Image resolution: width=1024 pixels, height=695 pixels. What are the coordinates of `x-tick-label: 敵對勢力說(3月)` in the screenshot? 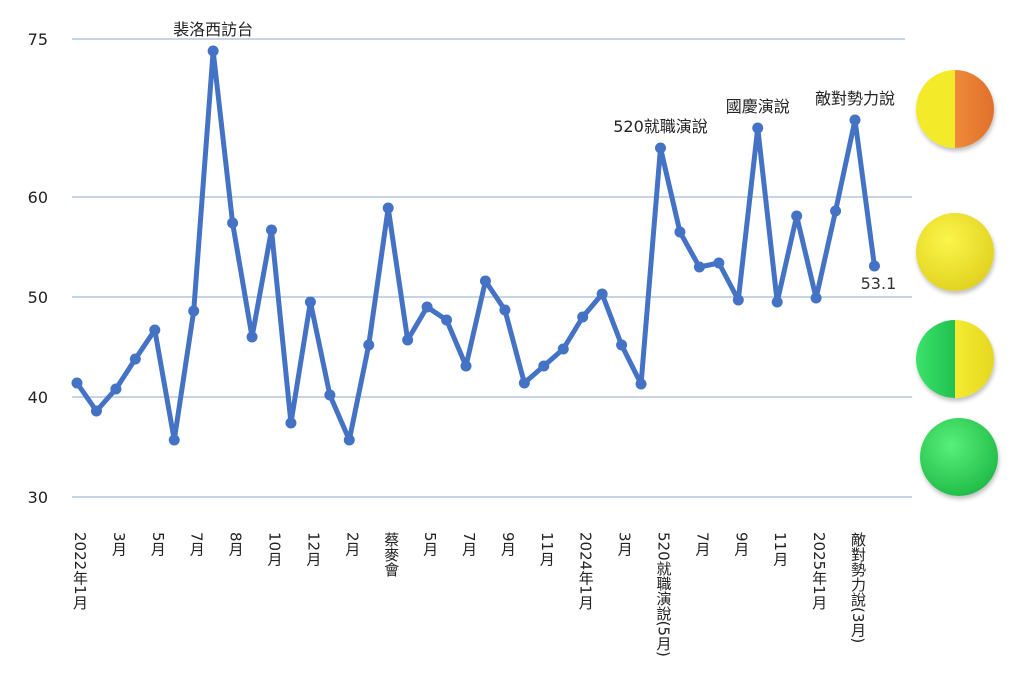 It's located at (858, 588).